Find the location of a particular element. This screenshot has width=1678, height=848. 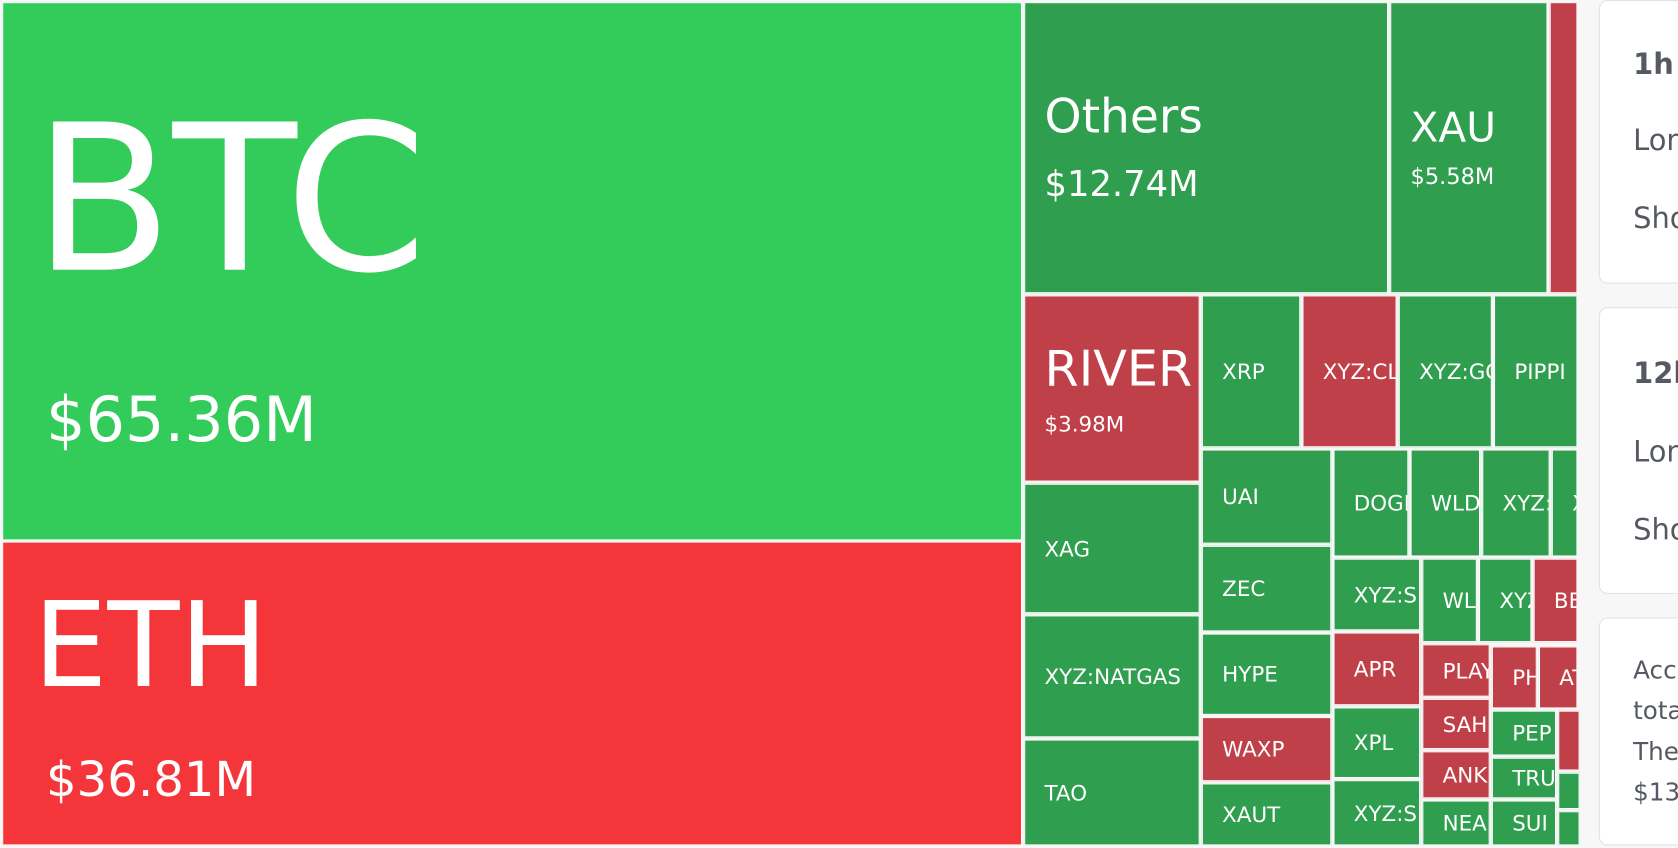

card-1h: 1h Lon Sho is located at coordinates (1638, 142).